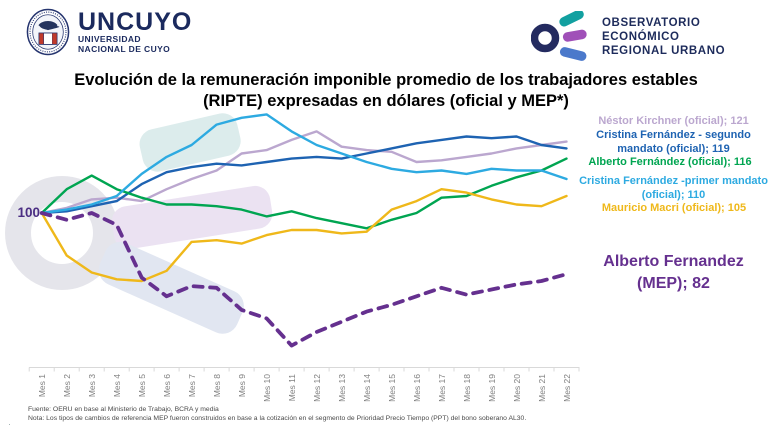  Describe the element at coordinates (492, 388) in the screenshot. I see `x-axis-label: Mes 19` at that location.